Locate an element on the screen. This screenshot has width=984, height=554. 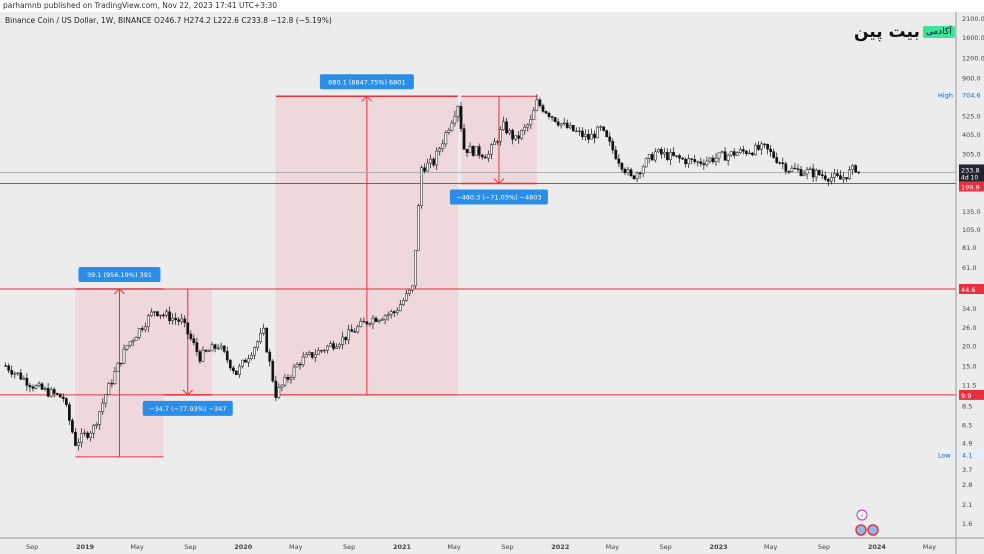
logo-word: بیت پین is located at coordinates (887, 32).